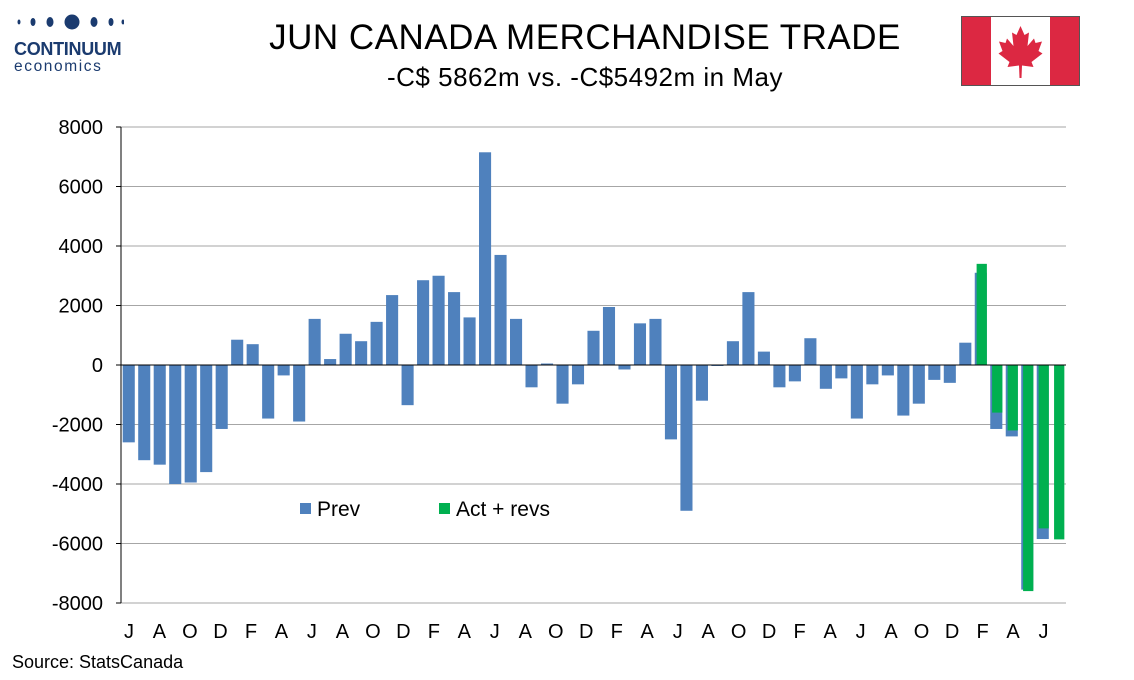 The height and width of the screenshot is (680, 1134). Describe the element at coordinates (339, 509) in the screenshot. I see `legend-prev-label: Prev` at that location.